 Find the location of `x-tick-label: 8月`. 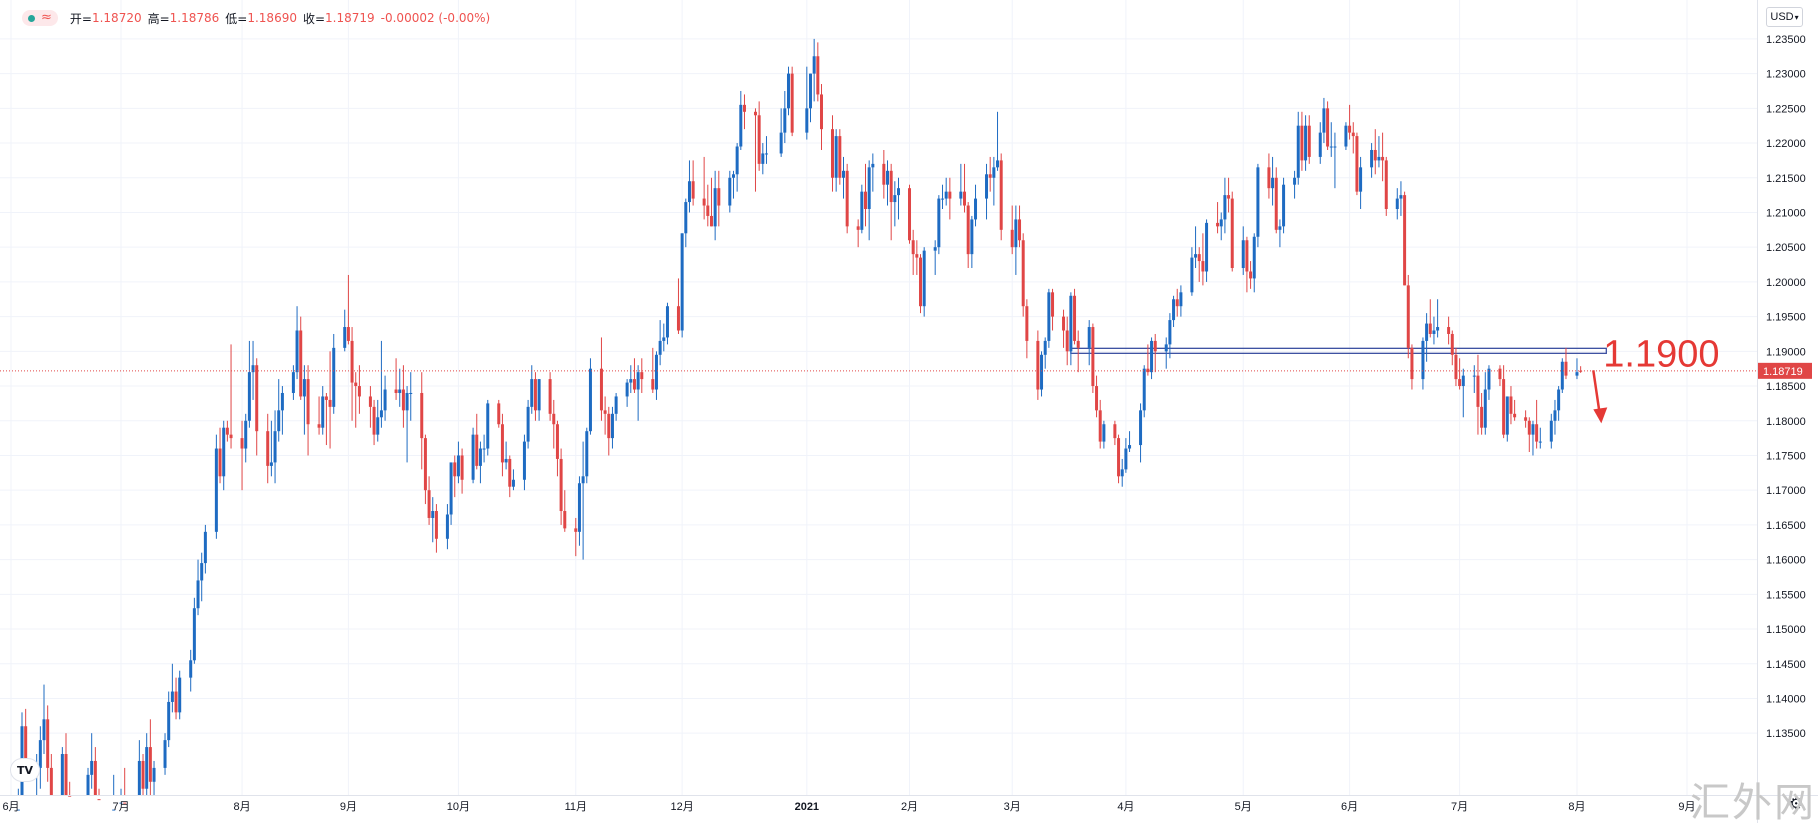

x-tick-label: 8月 is located at coordinates (1576, 807).